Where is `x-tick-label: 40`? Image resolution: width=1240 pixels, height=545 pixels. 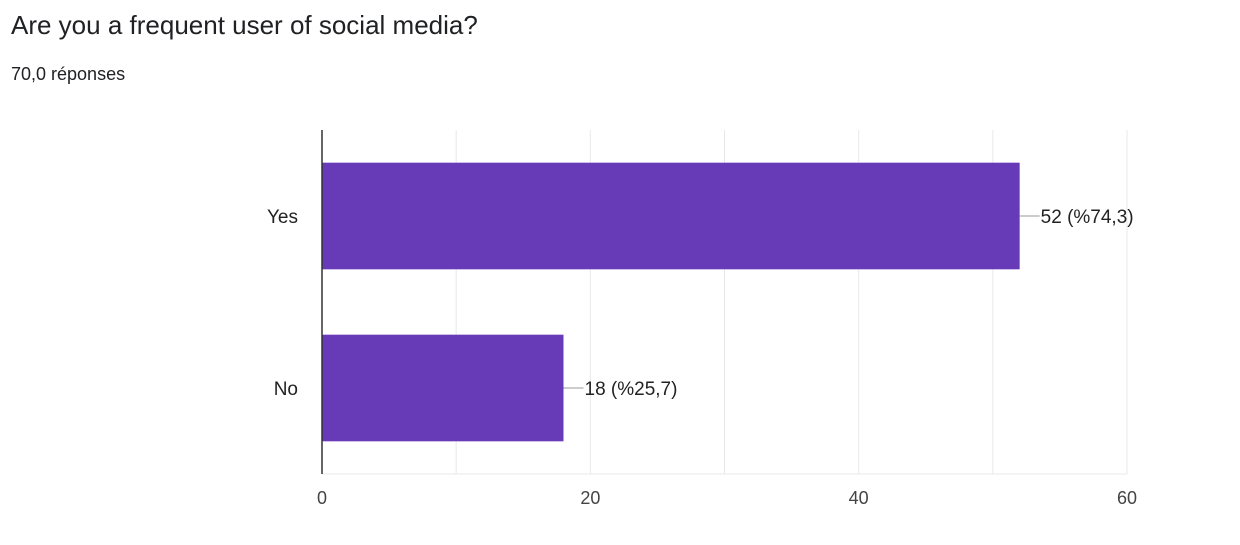 x-tick-label: 40 is located at coordinates (859, 498).